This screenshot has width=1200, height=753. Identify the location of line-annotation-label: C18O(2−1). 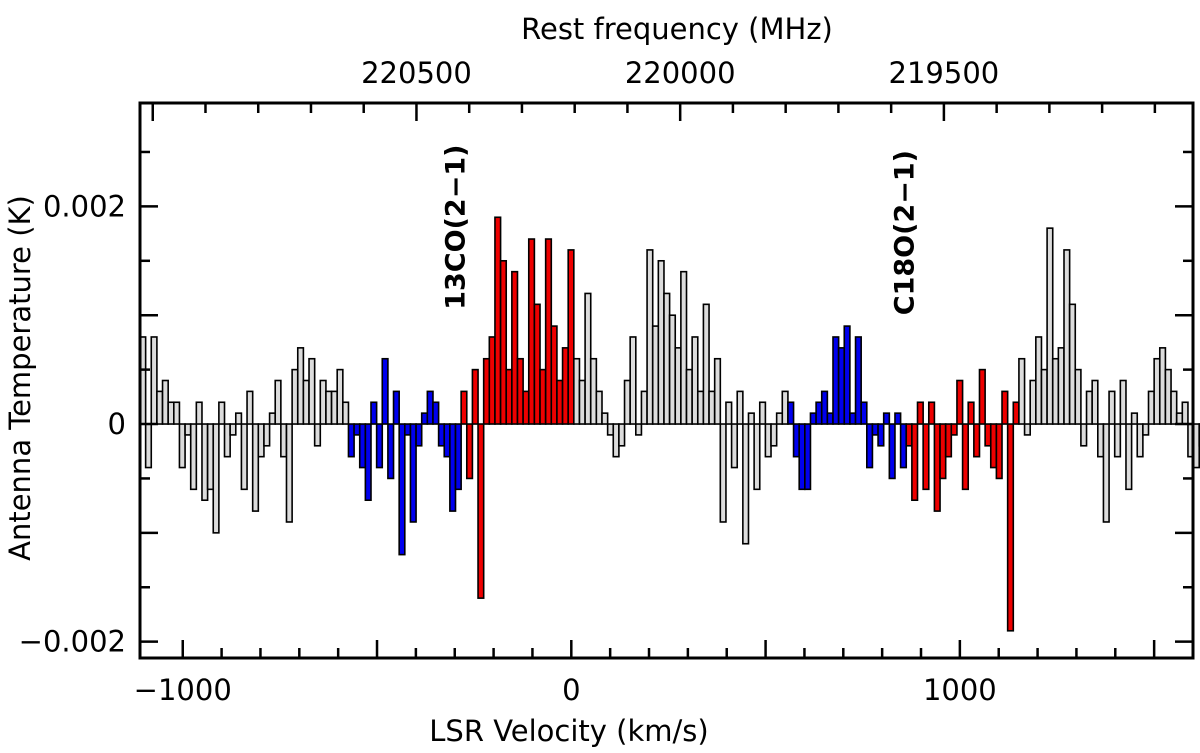
(905, 232).